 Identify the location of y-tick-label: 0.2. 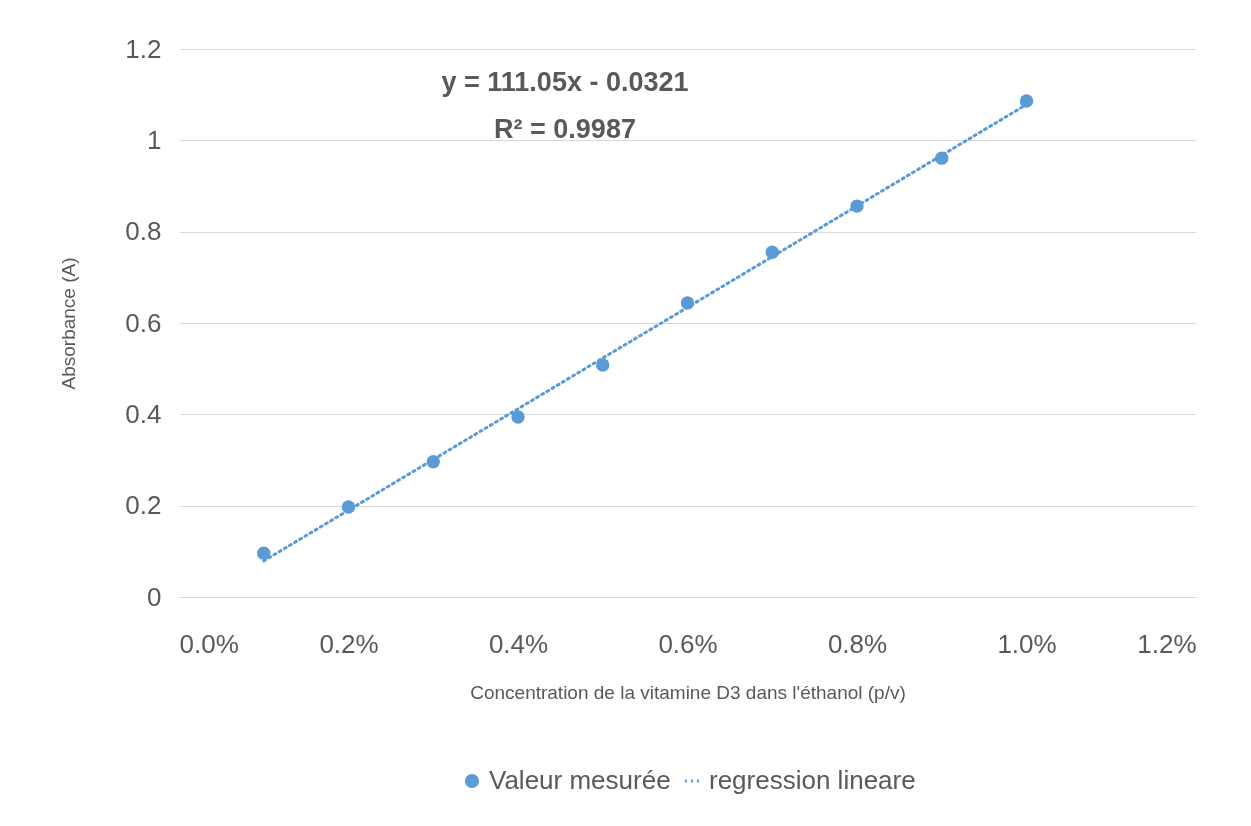
(143, 505).